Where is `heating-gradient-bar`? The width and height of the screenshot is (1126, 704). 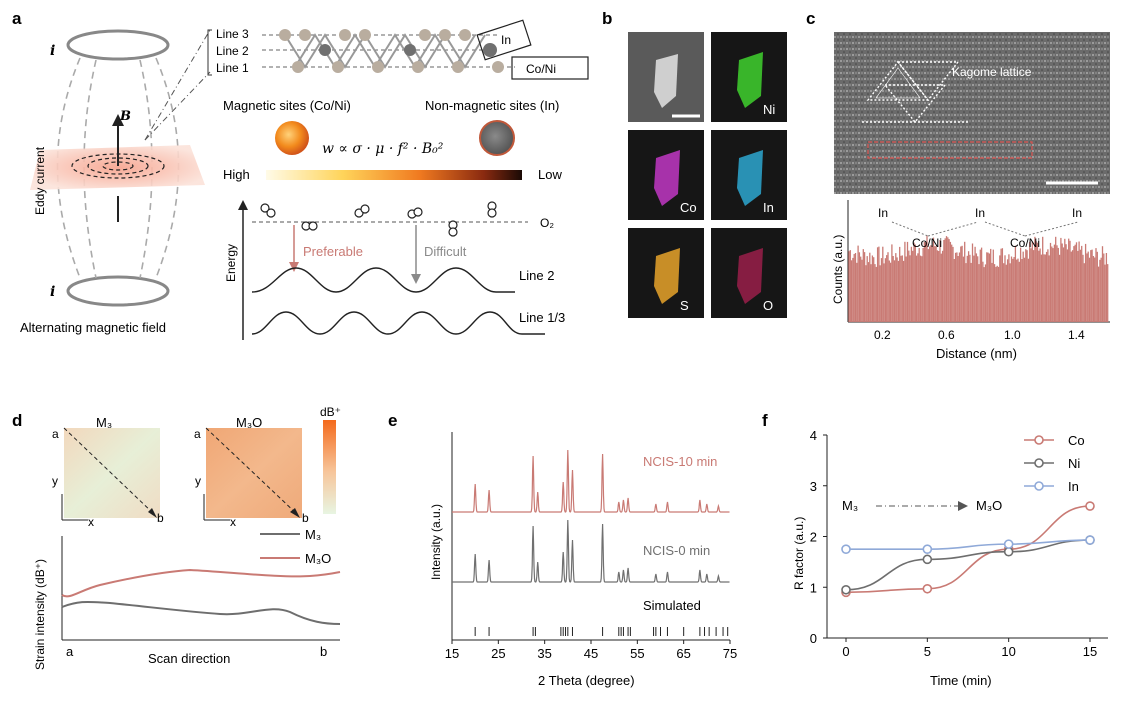
heating-gradient-bar is located at coordinates (394, 175).